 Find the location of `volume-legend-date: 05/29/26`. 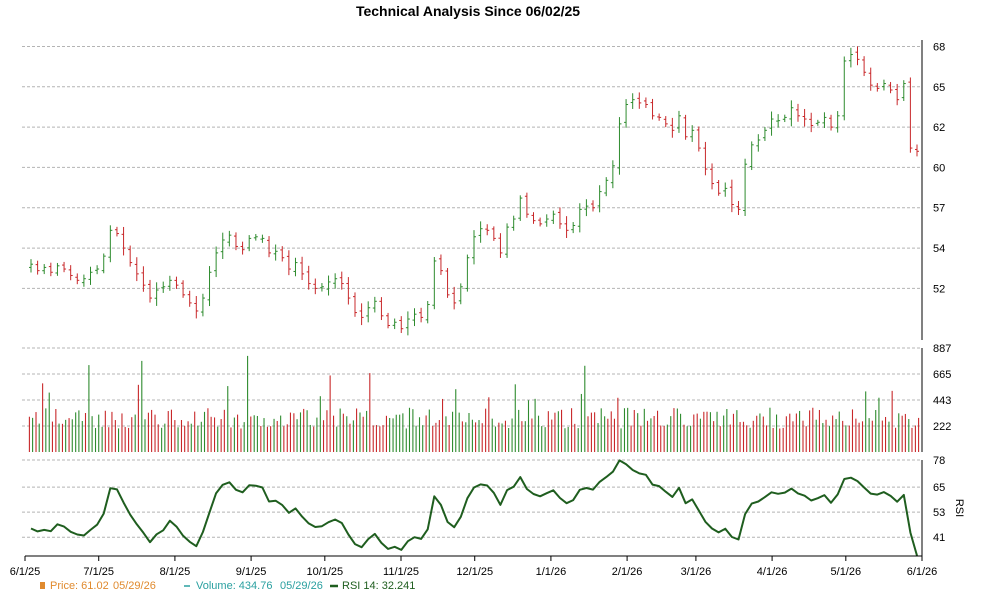

volume-legend-date: 05/29/26 is located at coordinates (301, 586).